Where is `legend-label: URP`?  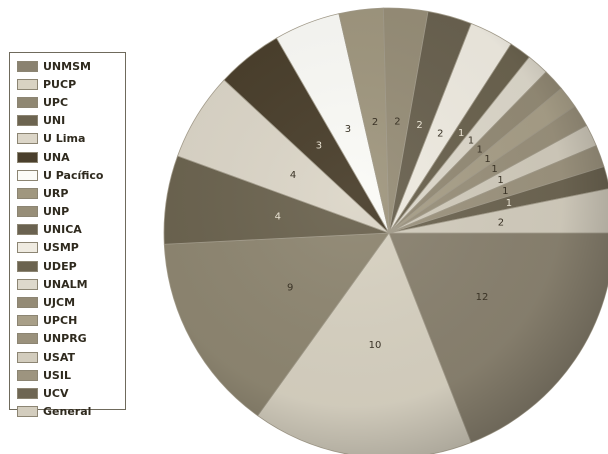
legend-label: URP is located at coordinates (56, 193).